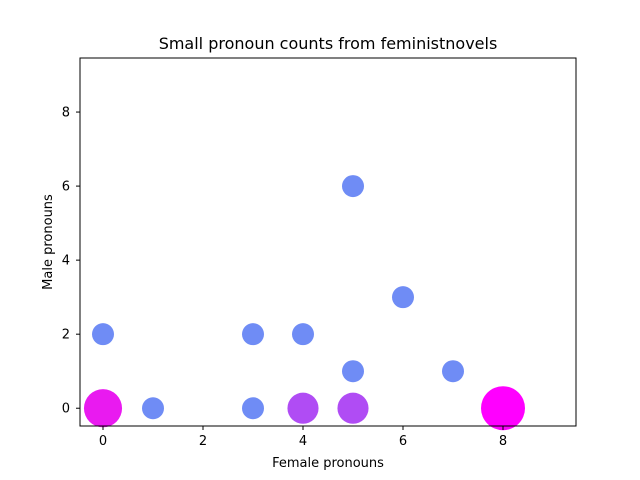 Image resolution: width=640 pixels, height=480 pixels. What do you see at coordinates (303, 441) in the screenshot?
I see `x-tick-label: 4` at bounding box center [303, 441].